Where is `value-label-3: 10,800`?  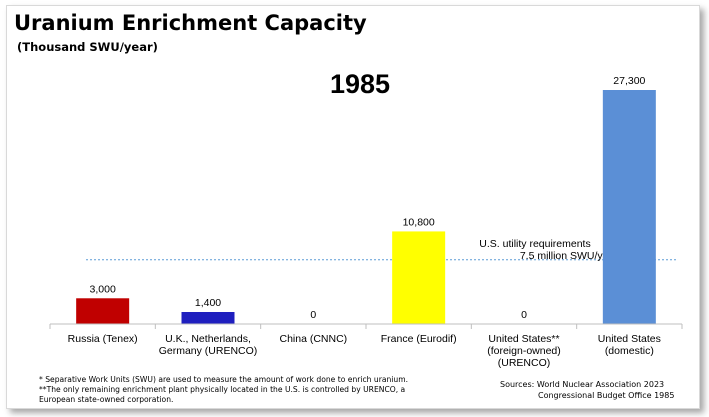 value-label-3: 10,800 is located at coordinates (419, 222).